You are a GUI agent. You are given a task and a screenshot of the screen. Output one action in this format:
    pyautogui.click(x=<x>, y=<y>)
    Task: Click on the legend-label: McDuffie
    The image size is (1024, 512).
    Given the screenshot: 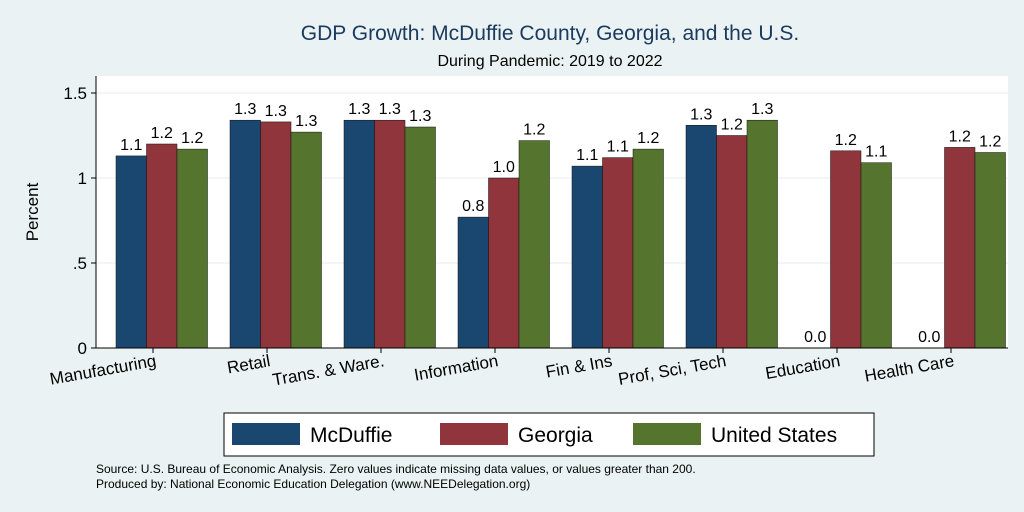 What is the action you would take?
    pyautogui.click(x=351, y=435)
    